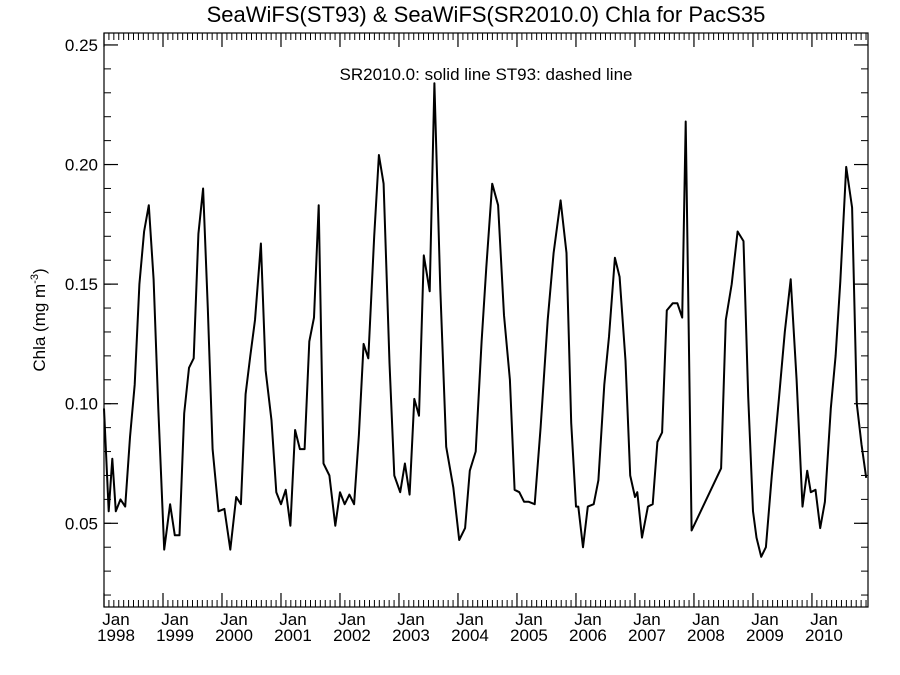 The width and height of the screenshot is (900, 675). I want to click on x-tick-year: 2006, so click(588, 635).